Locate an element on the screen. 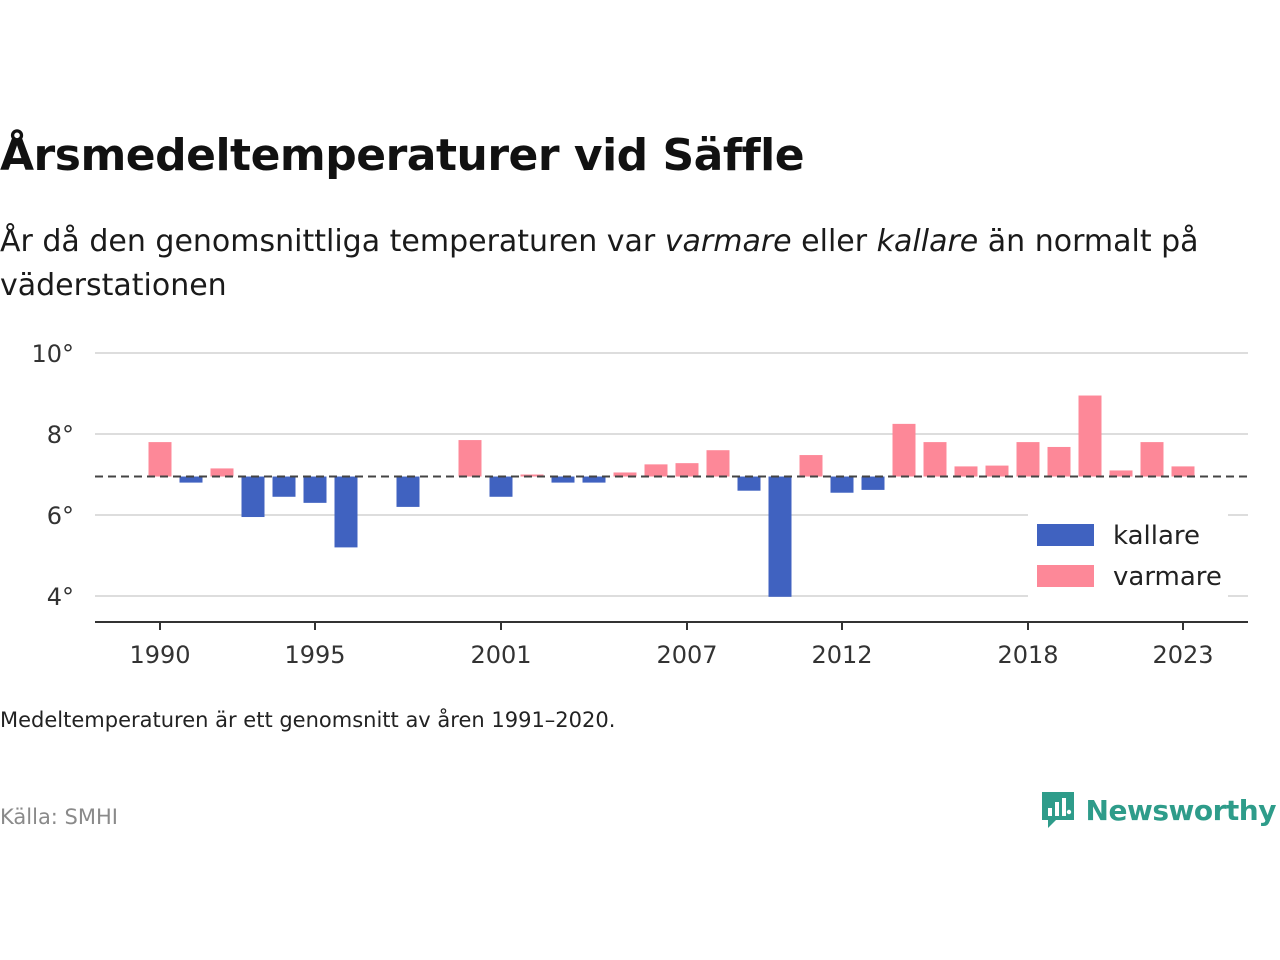 Image resolution: width=1280 pixels, height=960 pixels. source-label: Källa: SMHI is located at coordinates (59, 817).